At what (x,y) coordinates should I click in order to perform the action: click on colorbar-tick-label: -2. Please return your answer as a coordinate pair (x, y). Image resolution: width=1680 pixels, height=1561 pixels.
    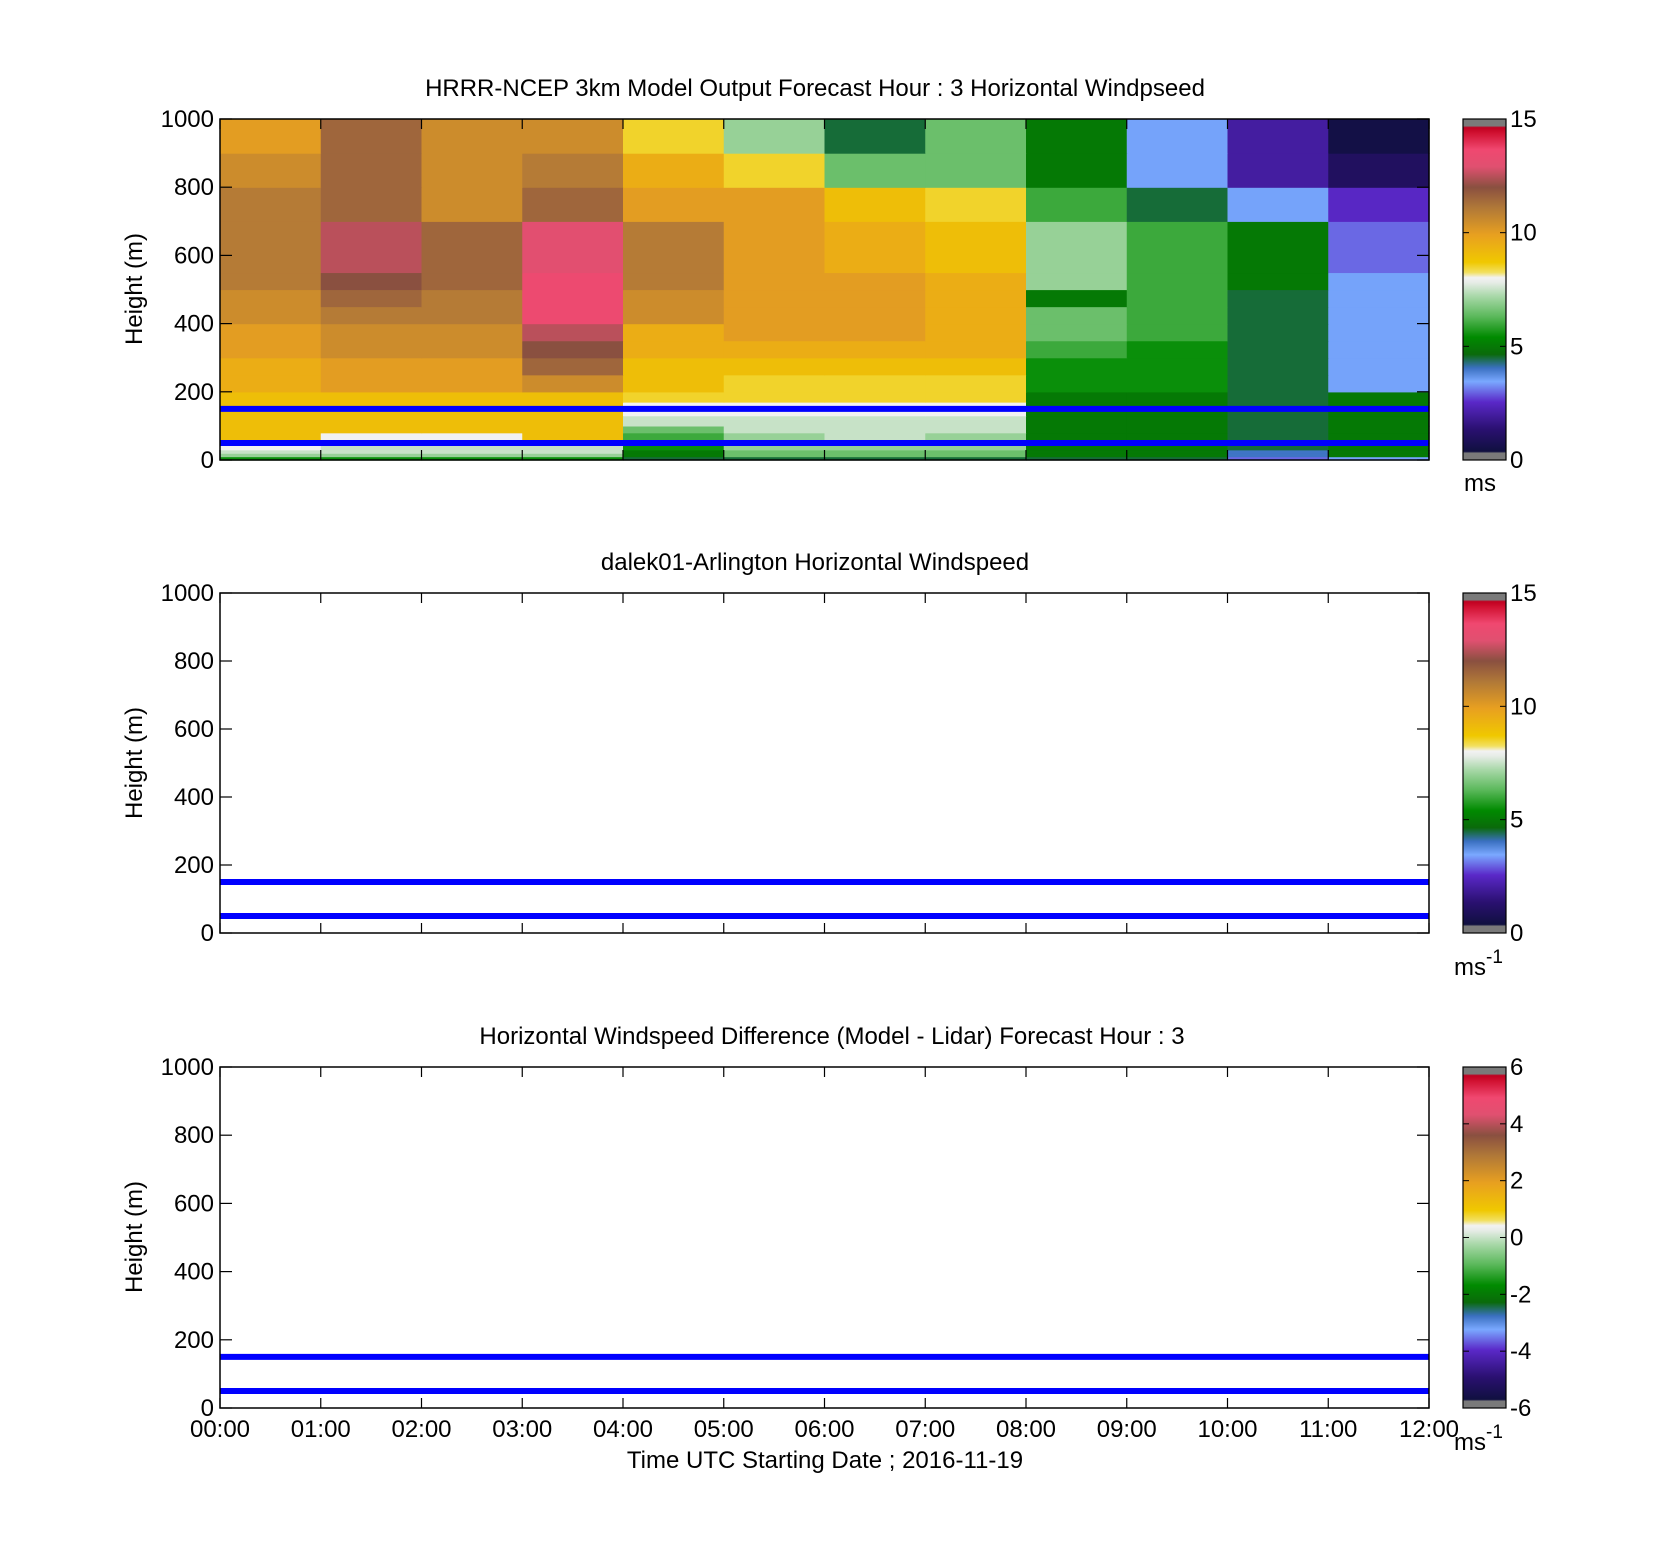
    Looking at the image, I should click on (1520, 1294).